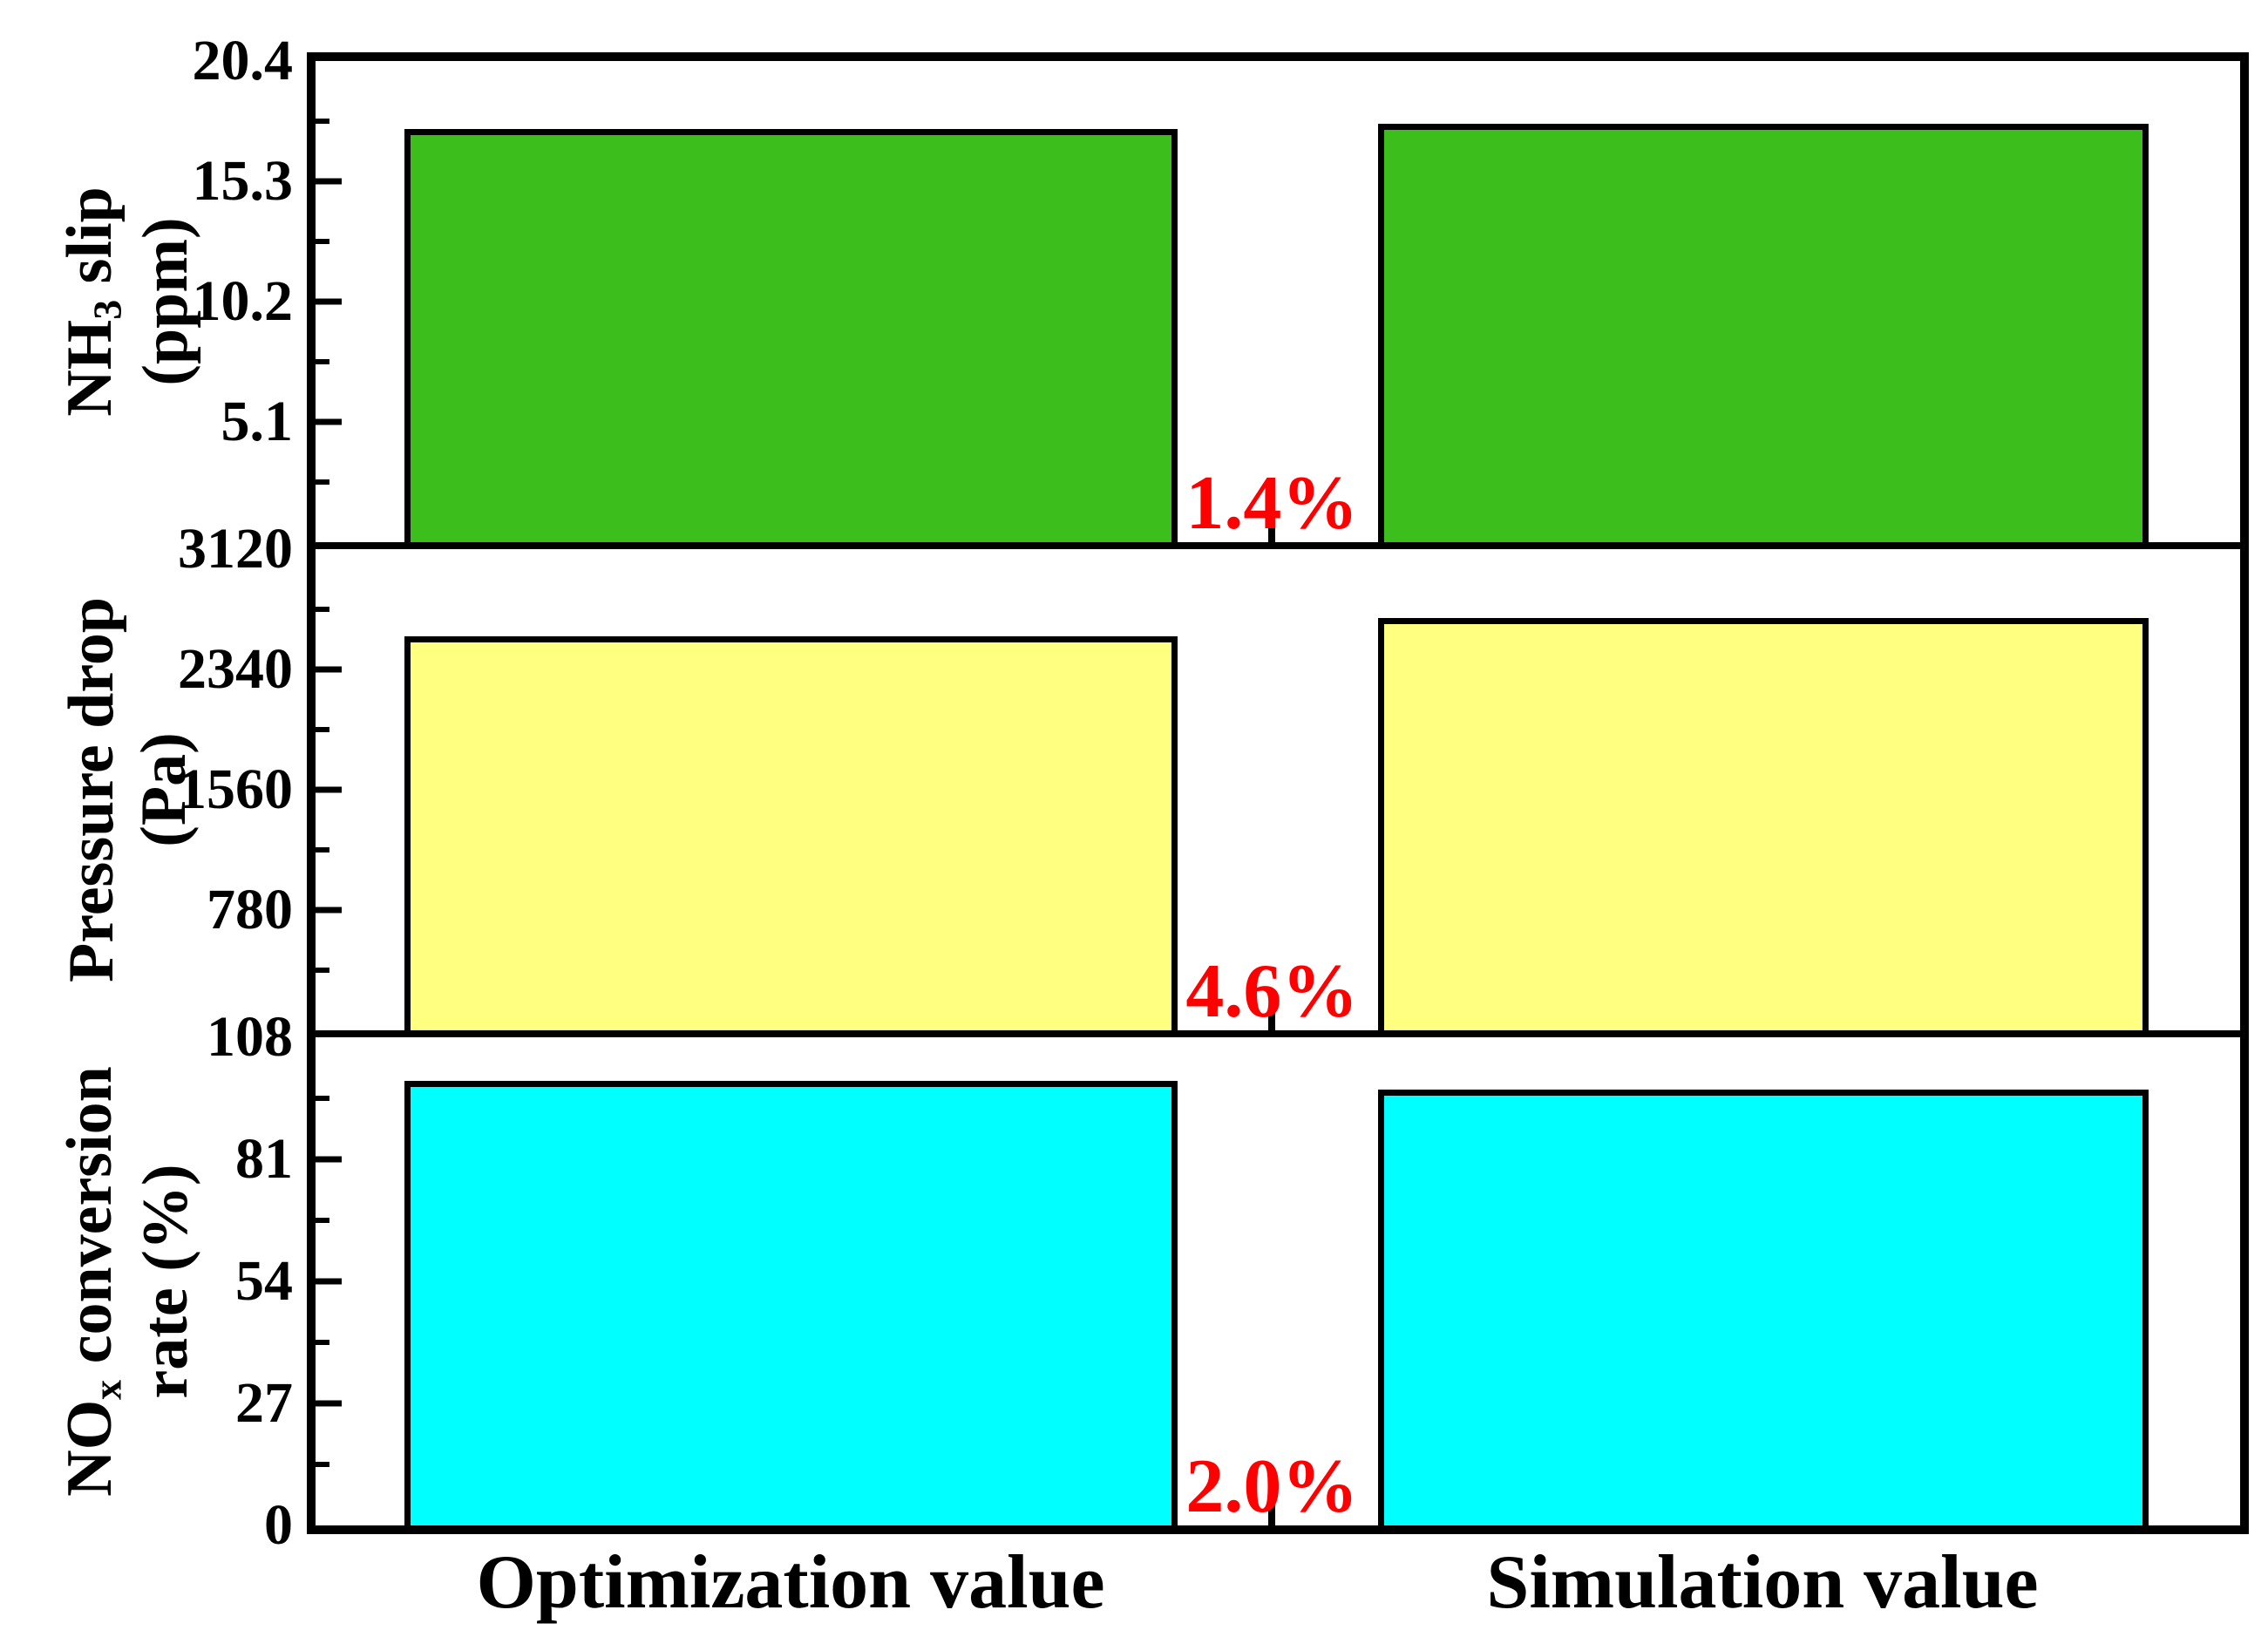  Describe the element at coordinates (1763, 1307) in the screenshot. I see `bar-nox-conversion-simulation` at that location.